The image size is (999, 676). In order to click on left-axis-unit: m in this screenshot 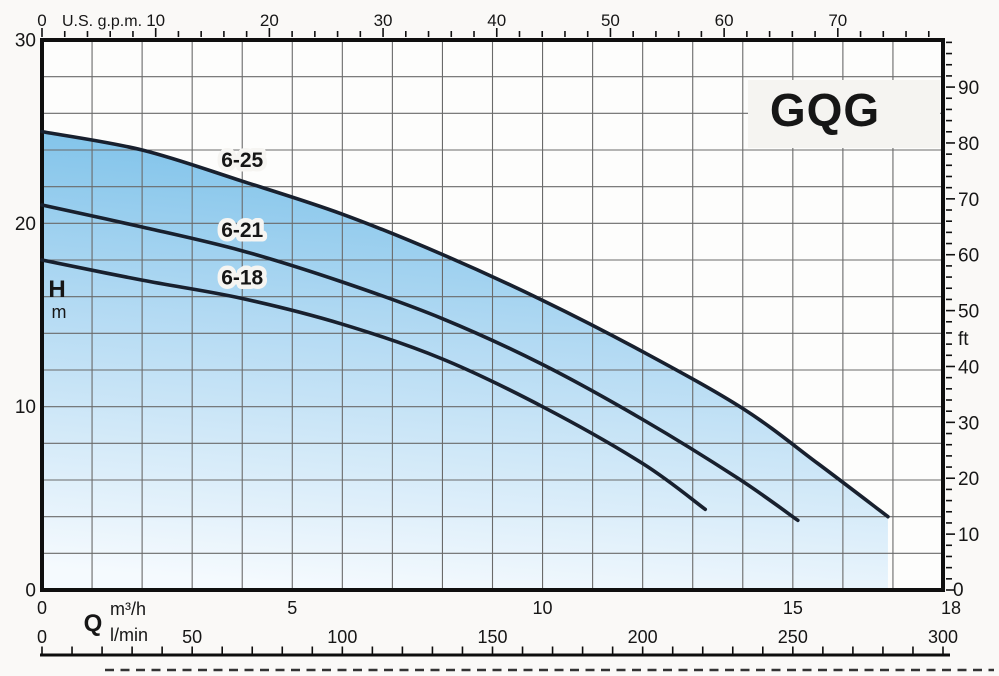, I will do `click(59, 312)`.